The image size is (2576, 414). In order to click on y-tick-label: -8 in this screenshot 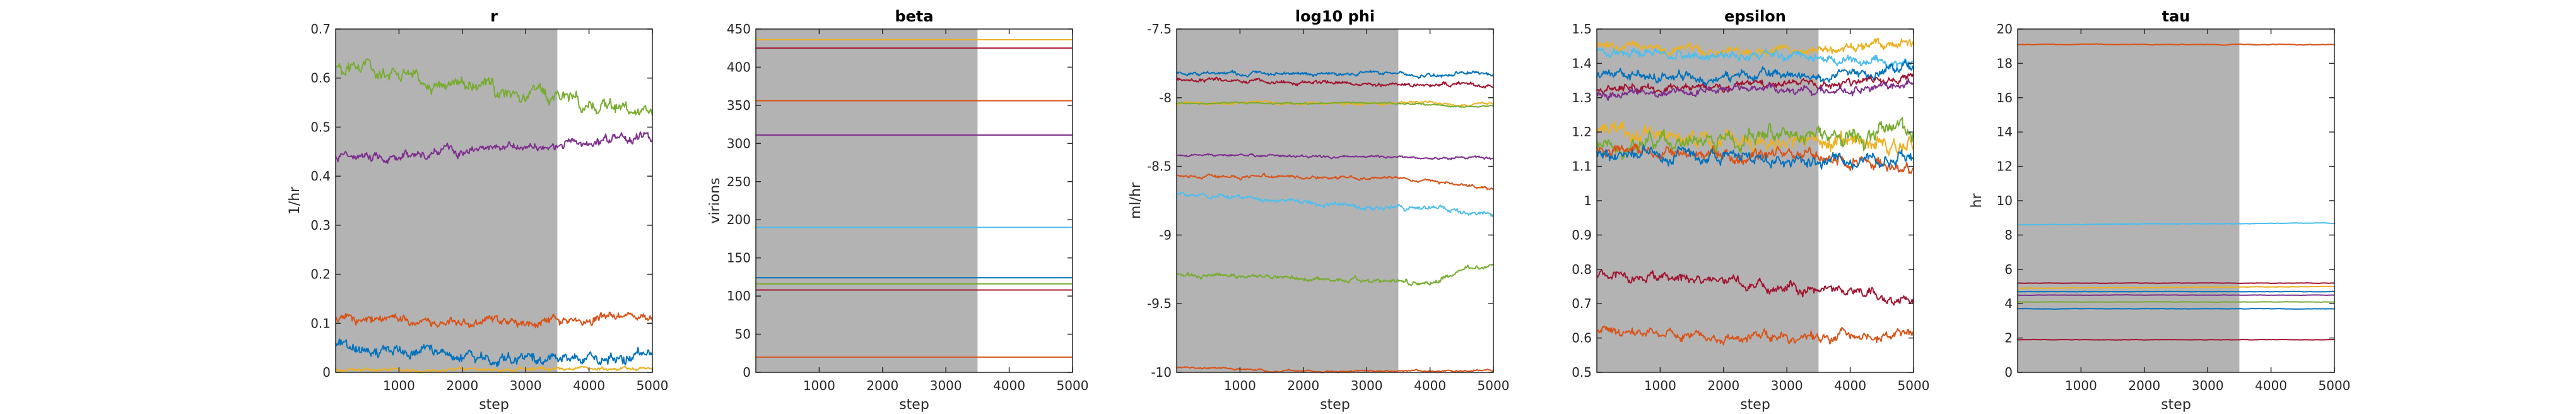, I will do `click(1165, 97)`.